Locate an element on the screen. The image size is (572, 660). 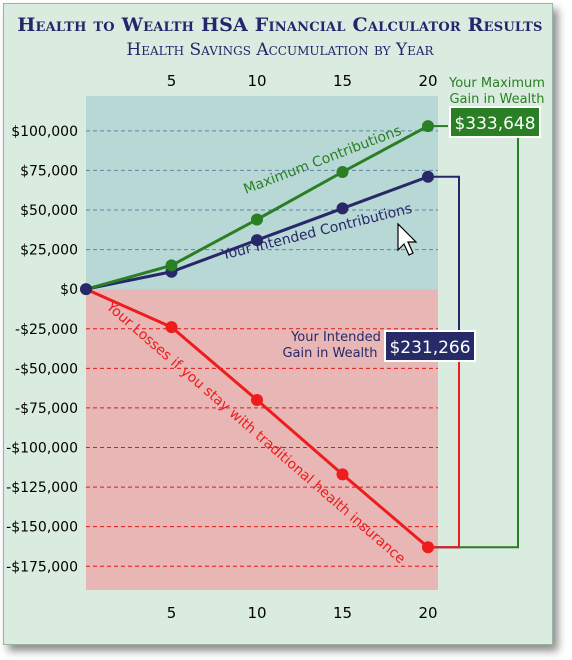
x-tick-label-bottom: 5 is located at coordinates (172, 613).